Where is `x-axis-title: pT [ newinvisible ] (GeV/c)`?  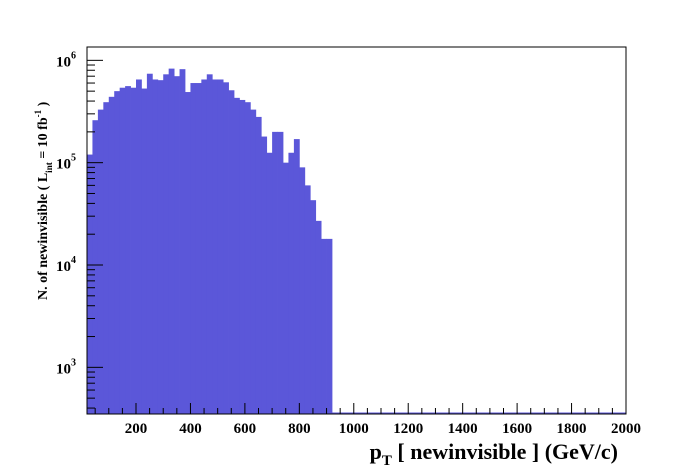
x-axis-title: pT [ newinvisible ] (GeV/c) is located at coordinates (494, 454).